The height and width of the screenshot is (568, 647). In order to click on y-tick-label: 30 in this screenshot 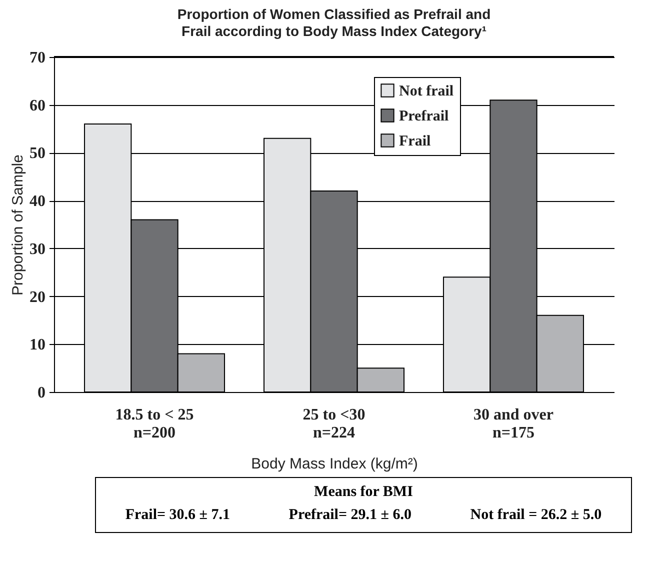, I will do `click(38, 249)`.